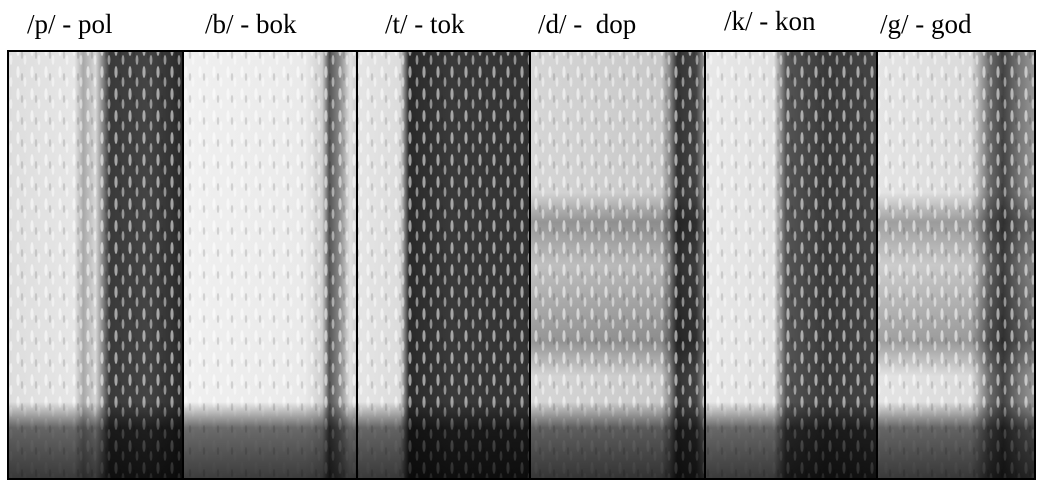 This screenshot has width=1041, height=481. I want to click on panel-label: /g/ - god, so click(926, 24).